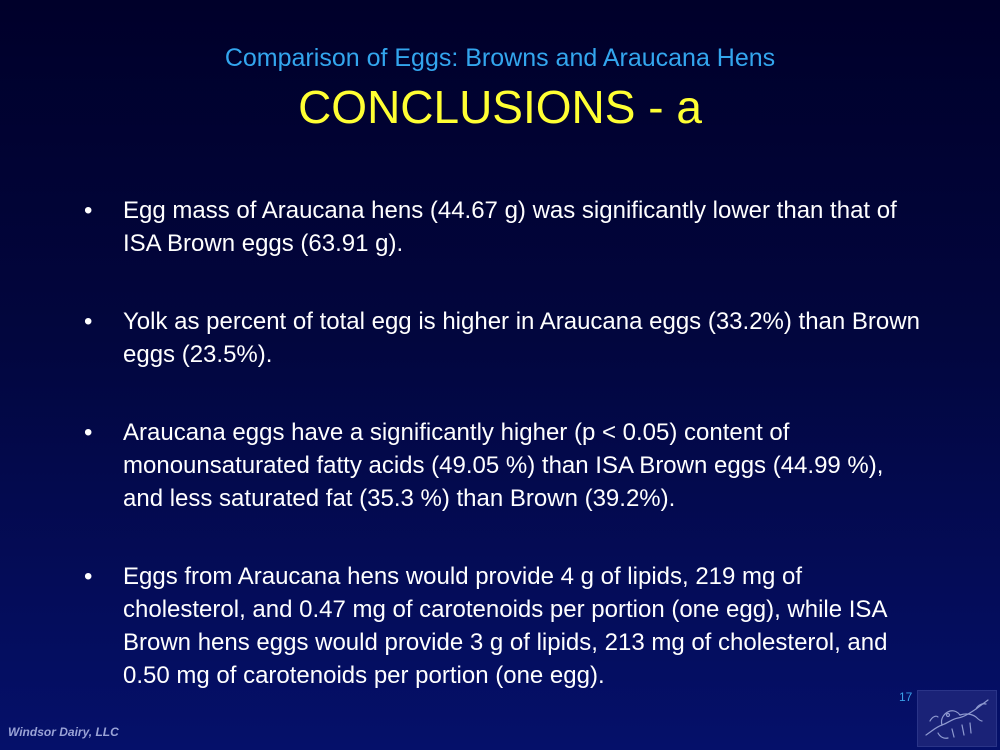  Describe the element at coordinates (63, 732) in the screenshot. I see `footer-company: Windsor Dairy, LLC` at that location.